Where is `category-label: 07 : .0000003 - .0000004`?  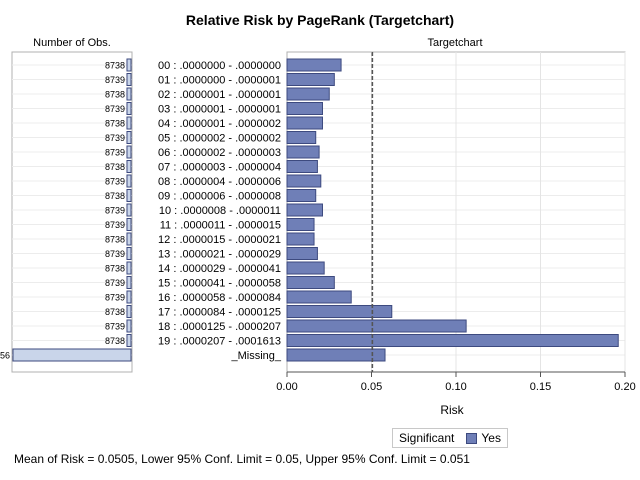
category-label: 07 : .0000003 - .0000004 is located at coordinates (219, 168).